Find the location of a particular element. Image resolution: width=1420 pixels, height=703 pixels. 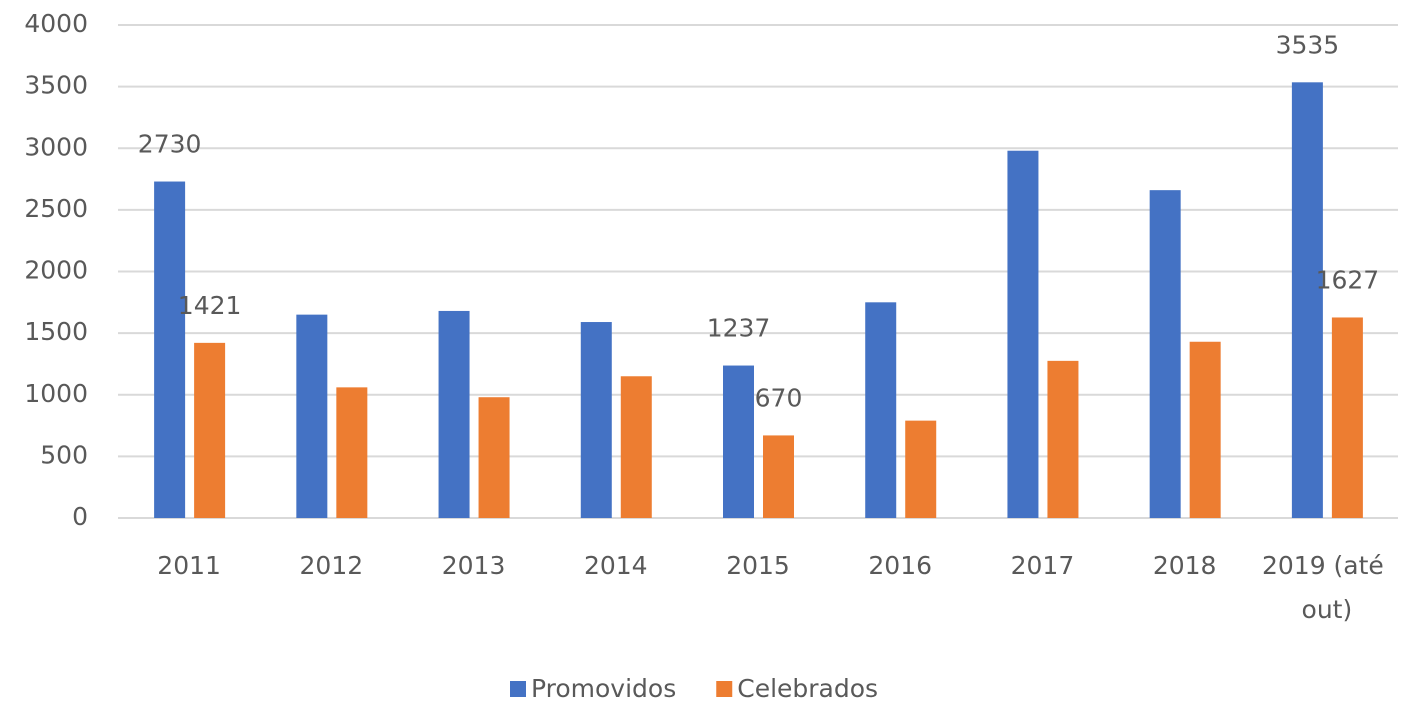

legend-label: Celebrados is located at coordinates (807, 688).